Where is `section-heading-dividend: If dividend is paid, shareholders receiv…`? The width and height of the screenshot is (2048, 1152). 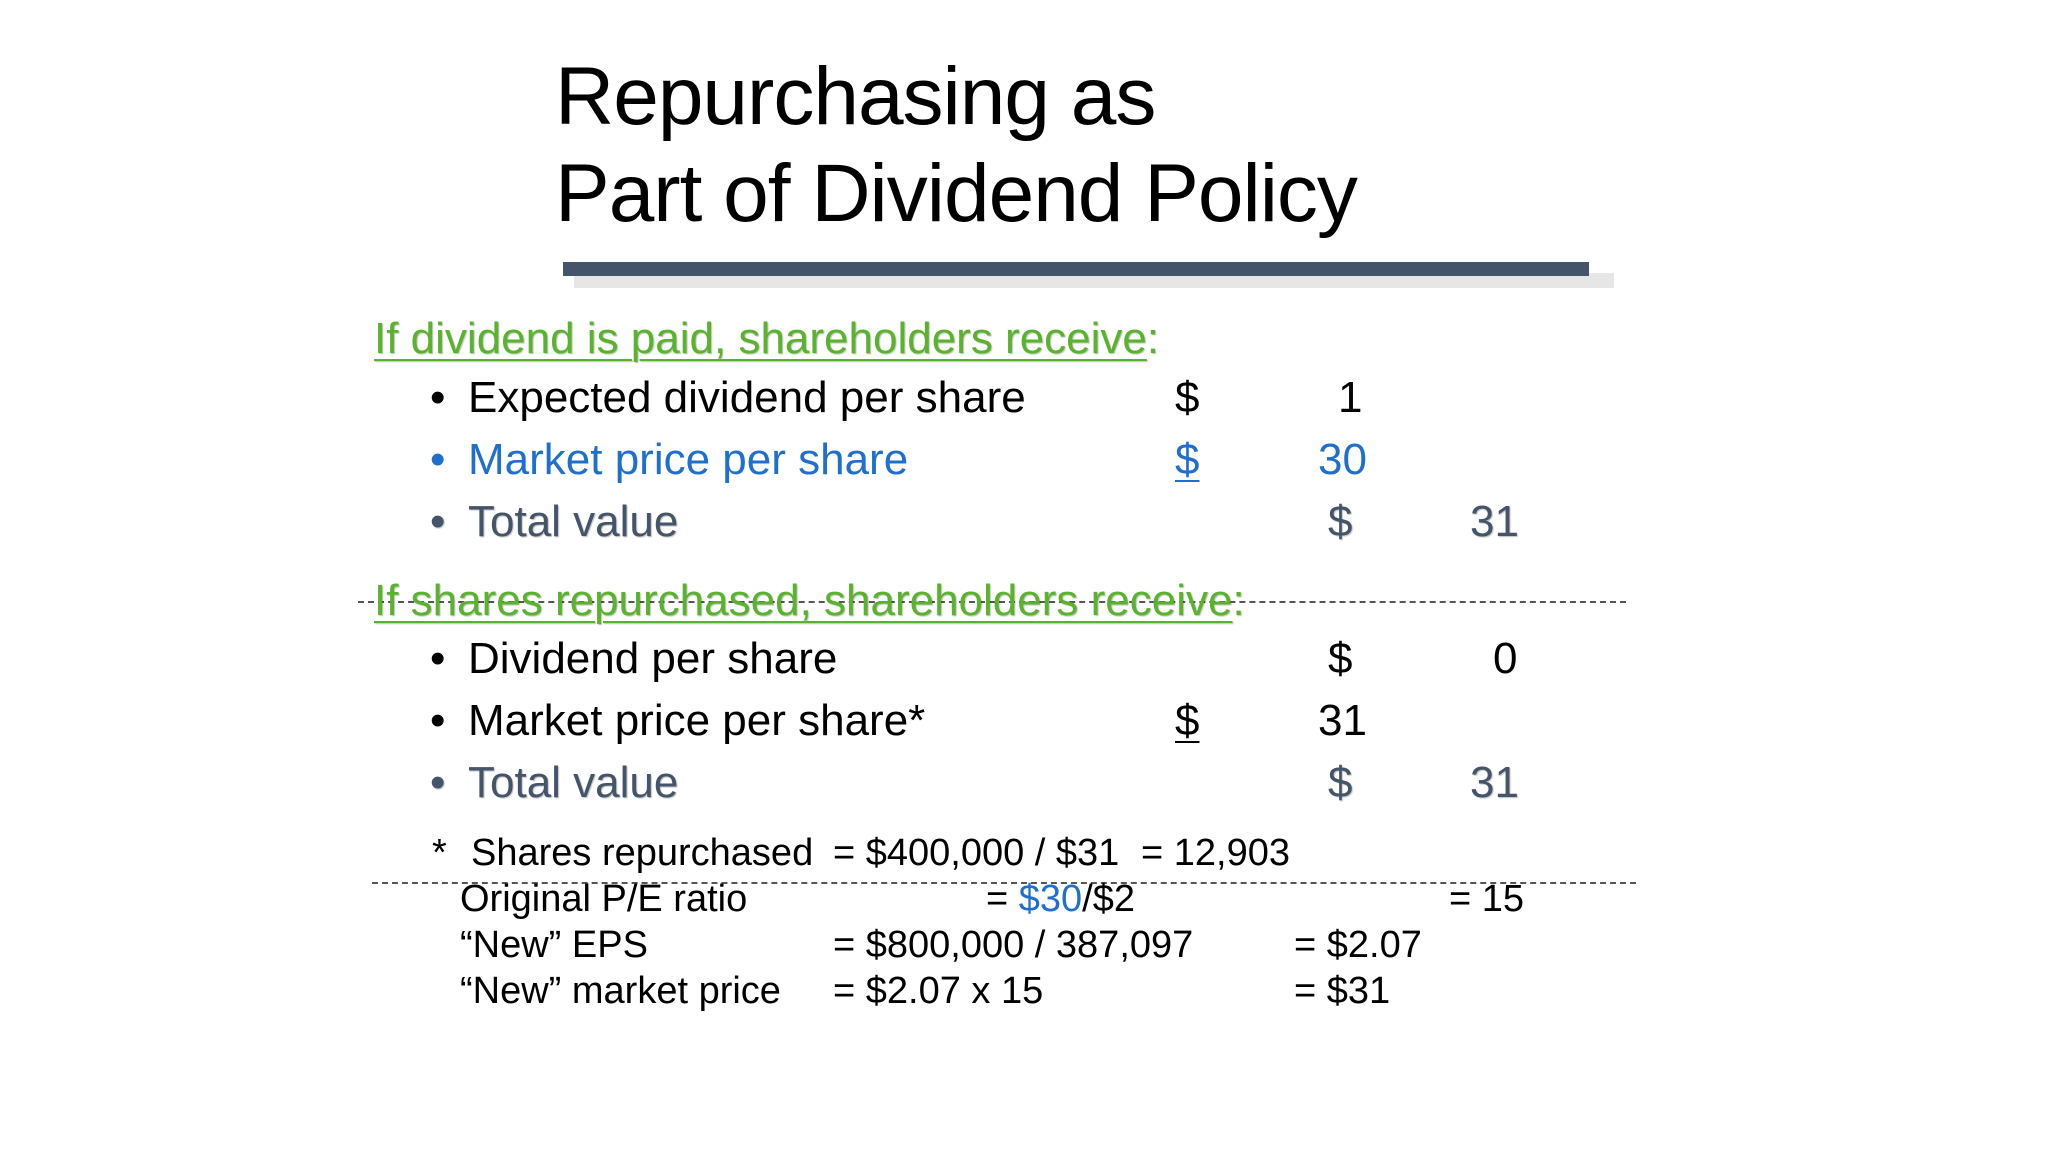
section-heading-dividend: If dividend is paid, shareholders receiv… is located at coordinates (766, 339).